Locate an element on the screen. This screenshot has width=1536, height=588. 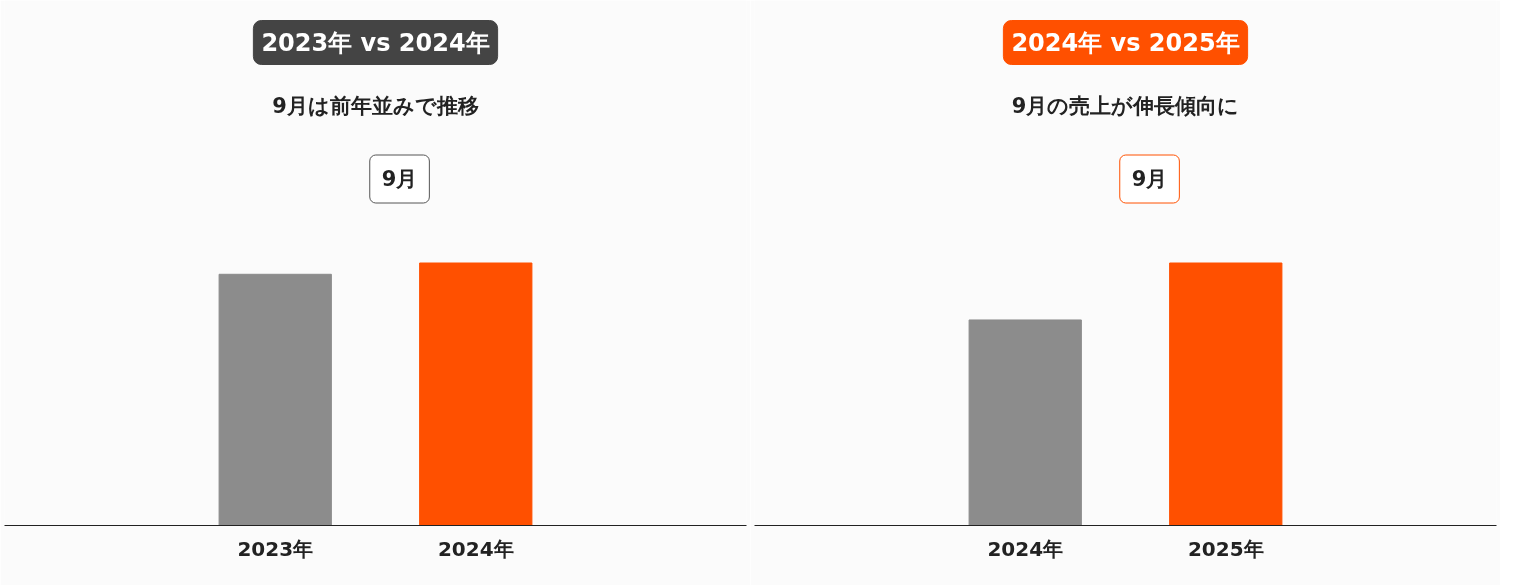
x-tick-label: 2025年 is located at coordinates (1225, 548).